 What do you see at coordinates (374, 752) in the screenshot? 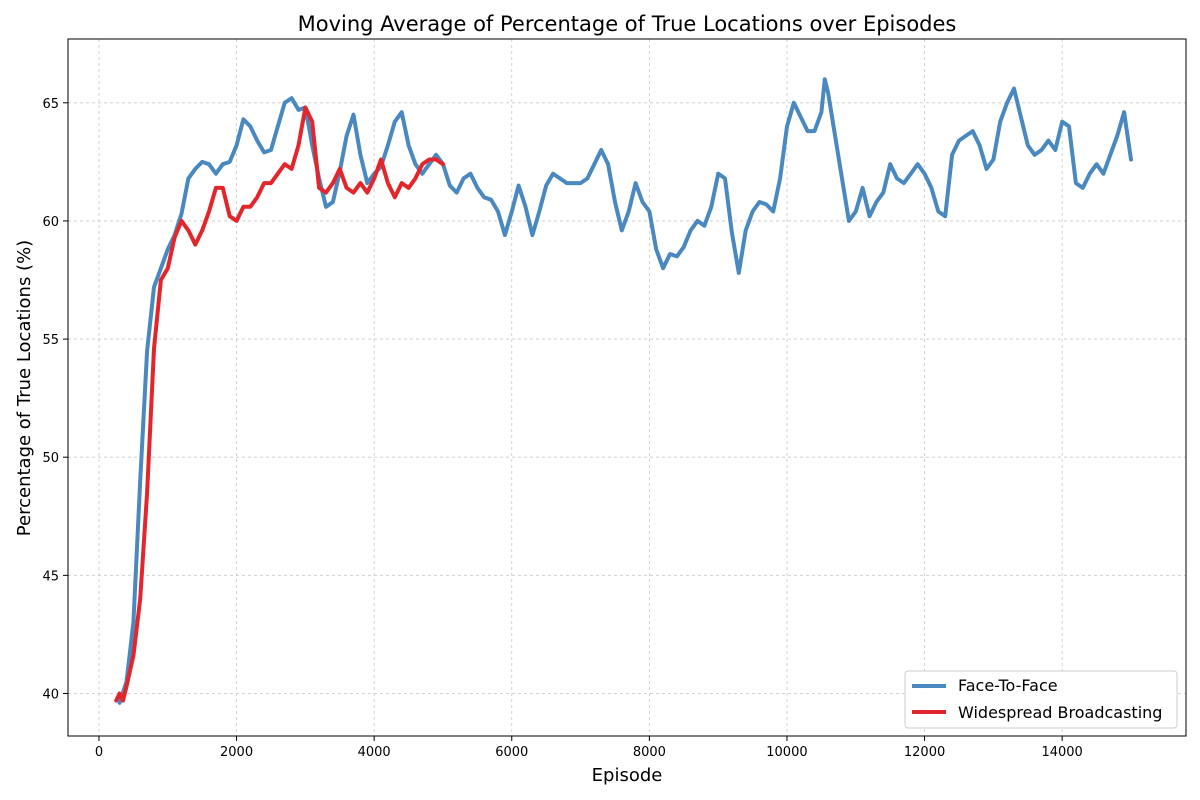
I see `x-tick-label: 4000` at bounding box center [374, 752].